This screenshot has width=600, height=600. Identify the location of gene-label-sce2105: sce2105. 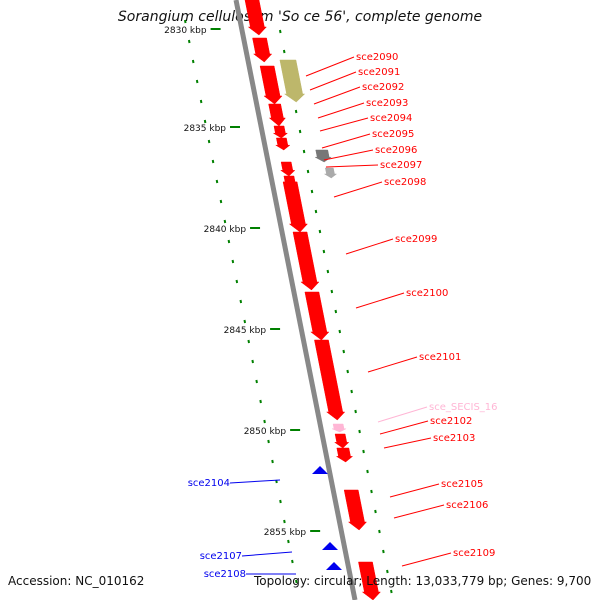
(462, 484).